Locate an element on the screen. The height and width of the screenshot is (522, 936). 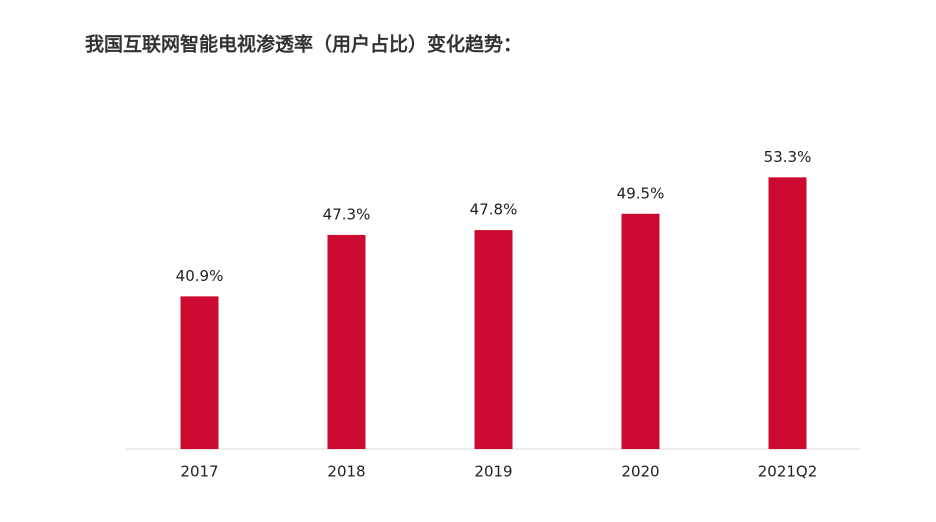
value-label: 47.3% is located at coordinates (347, 214).